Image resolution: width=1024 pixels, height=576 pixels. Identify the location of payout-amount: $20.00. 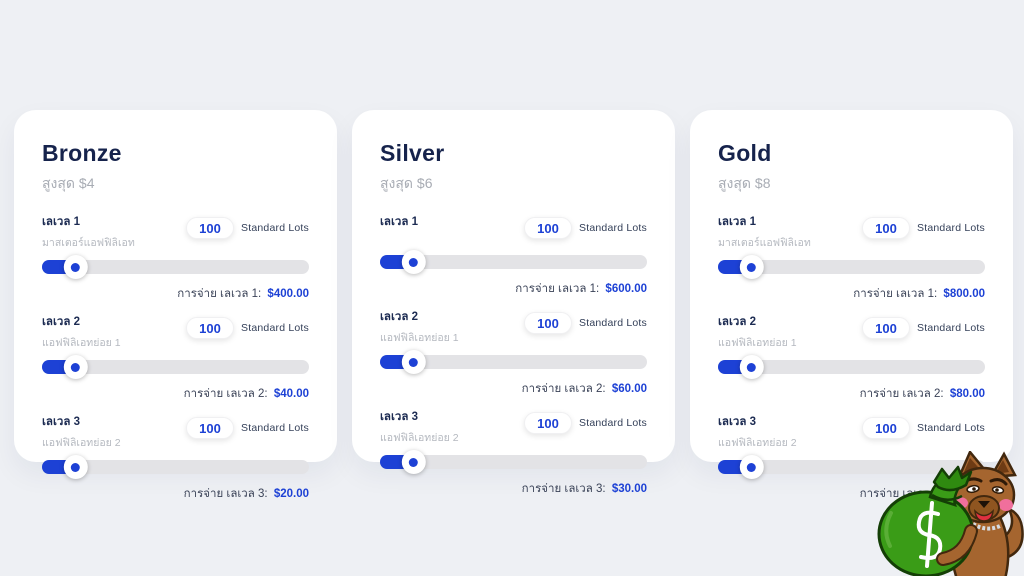
(291, 494).